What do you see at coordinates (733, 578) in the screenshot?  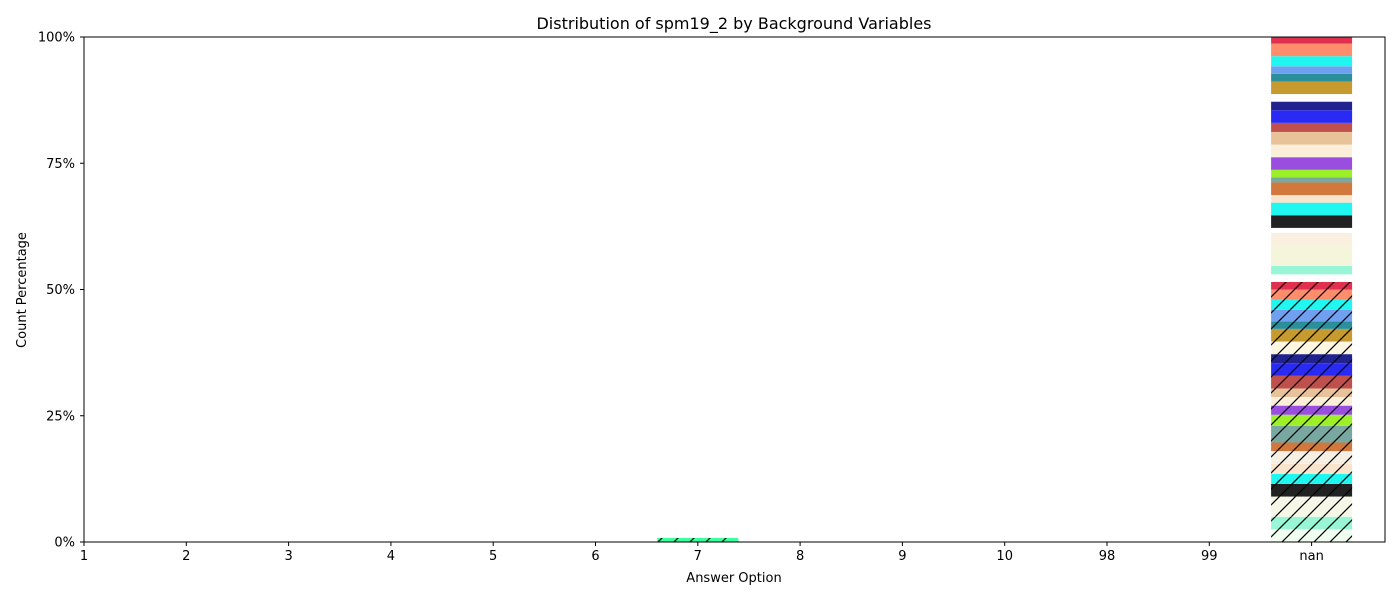 I see `x-axis-label: Answer Option` at bounding box center [733, 578].